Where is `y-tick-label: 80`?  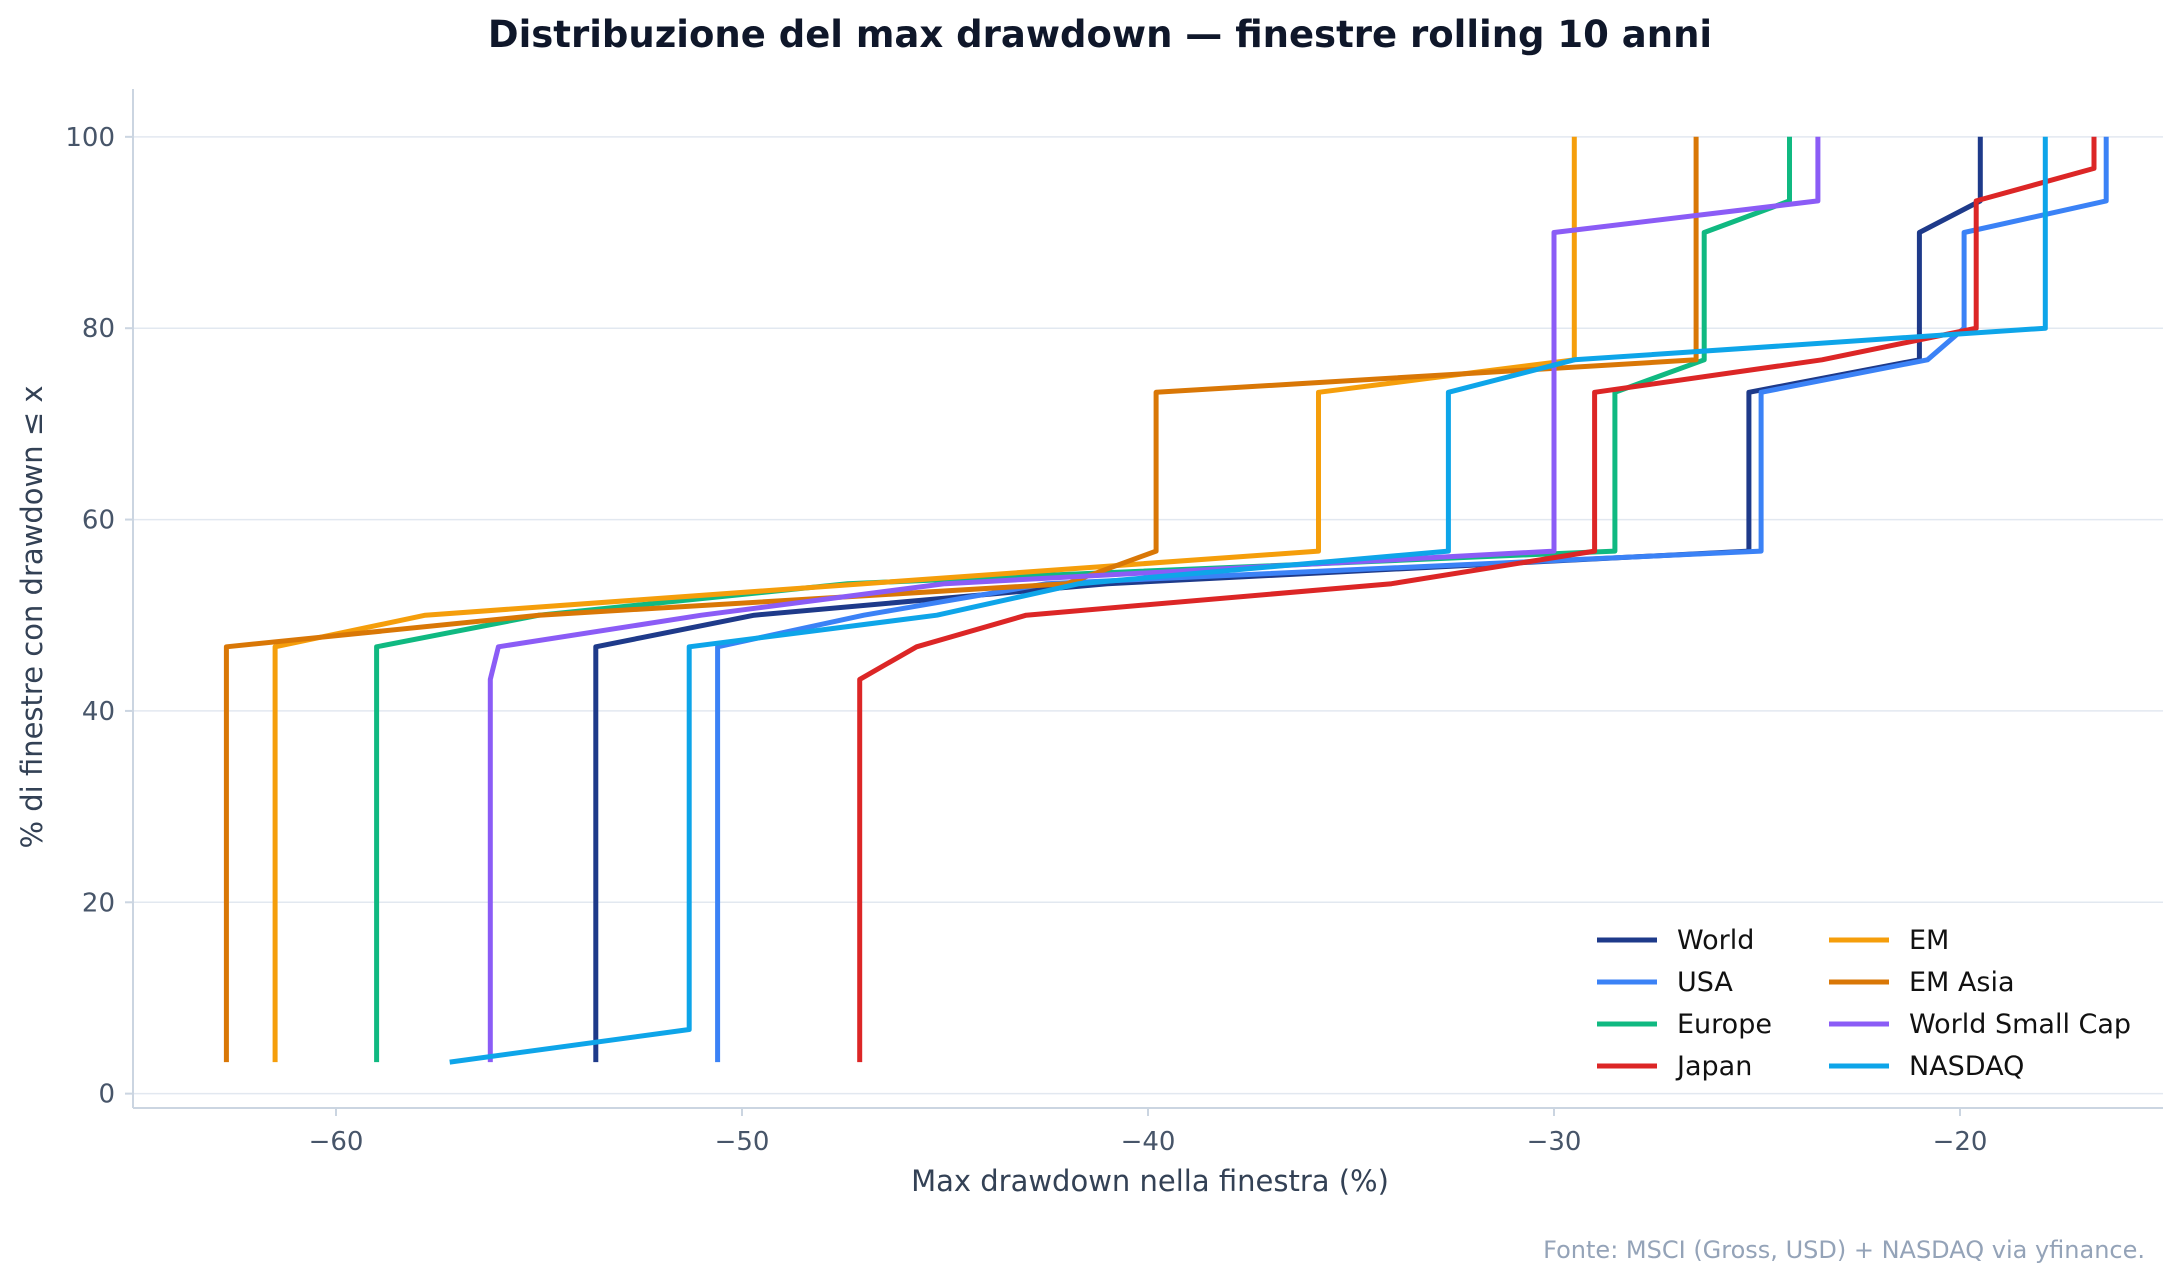 y-tick-label: 80 is located at coordinates (98, 329).